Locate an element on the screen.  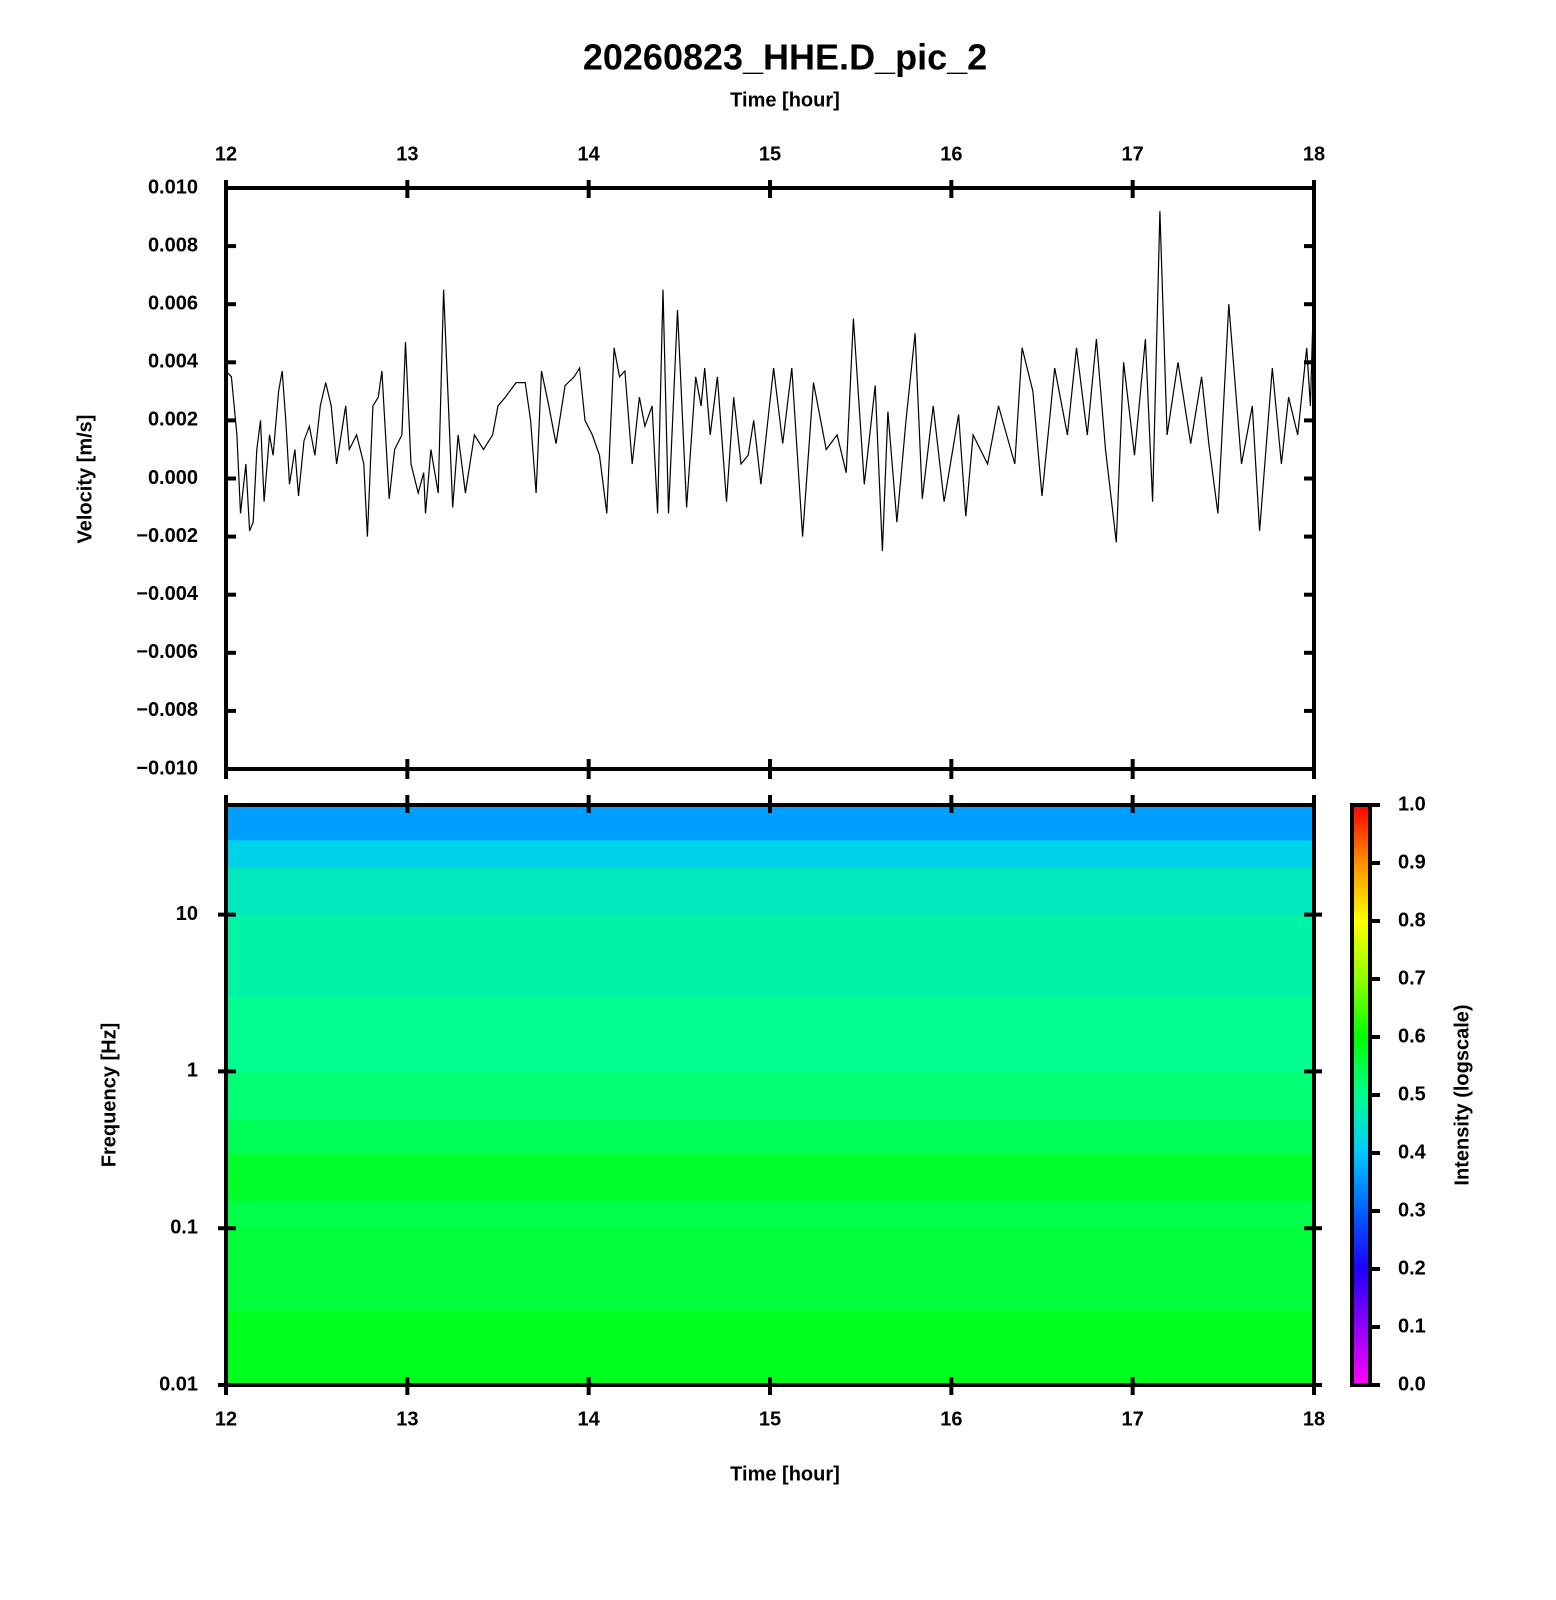
y-tick-label: −0.004 is located at coordinates (167, 594).